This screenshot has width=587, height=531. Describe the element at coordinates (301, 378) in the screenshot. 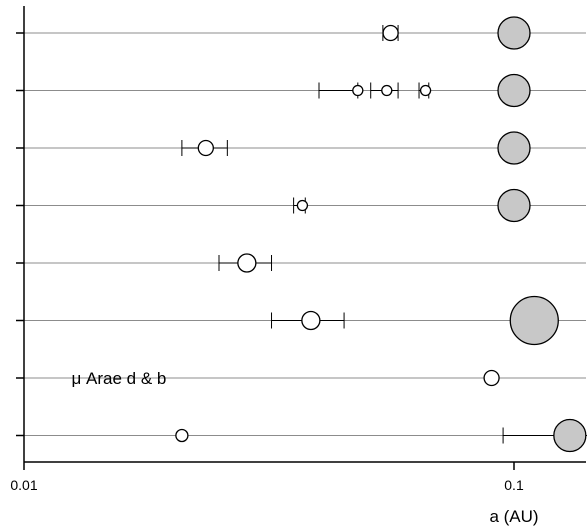

I see `row-6: μ Arae d & b` at that location.